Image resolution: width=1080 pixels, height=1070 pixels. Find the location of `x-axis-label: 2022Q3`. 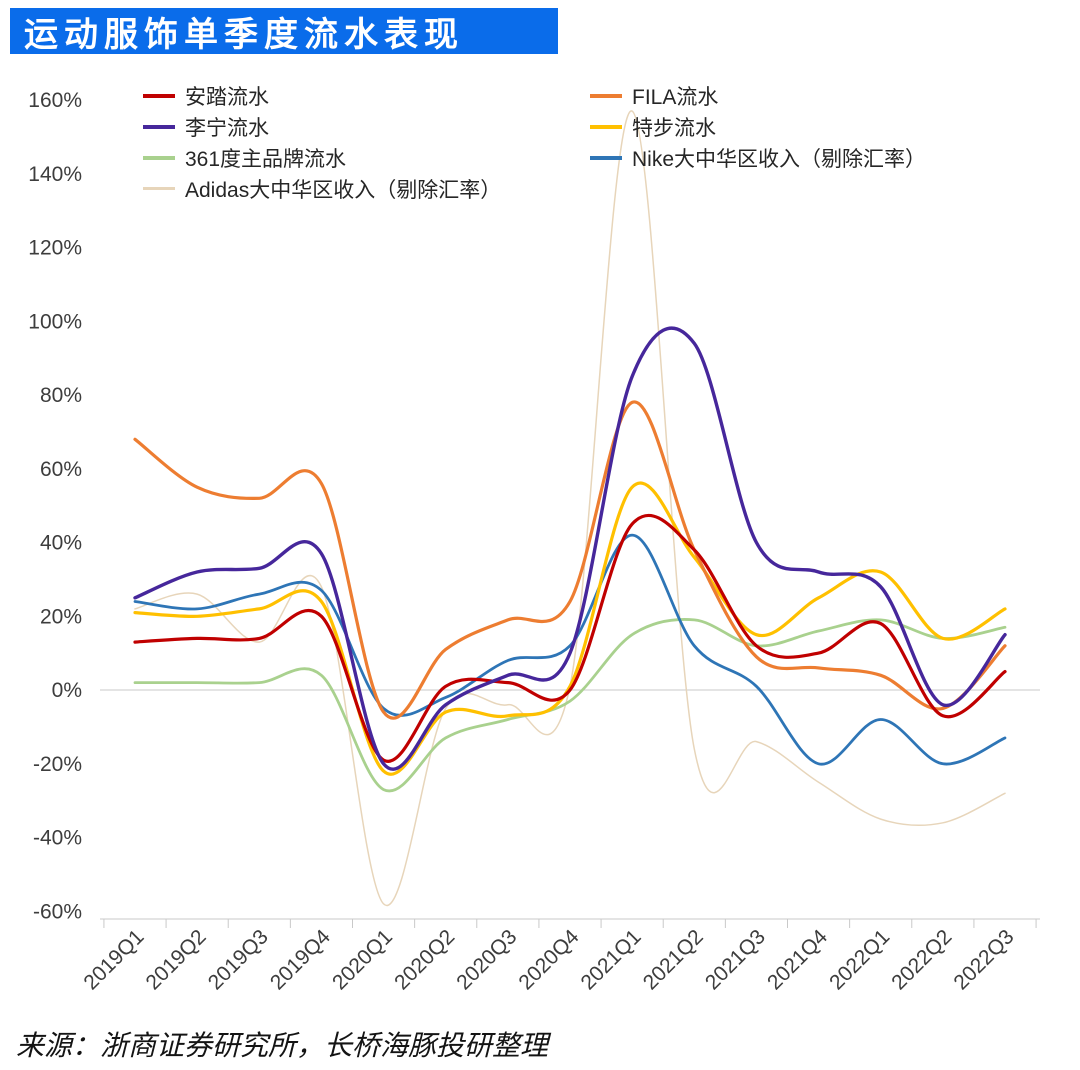

x-axis-label: 2022Q3 is located at coordinates (983, 959).